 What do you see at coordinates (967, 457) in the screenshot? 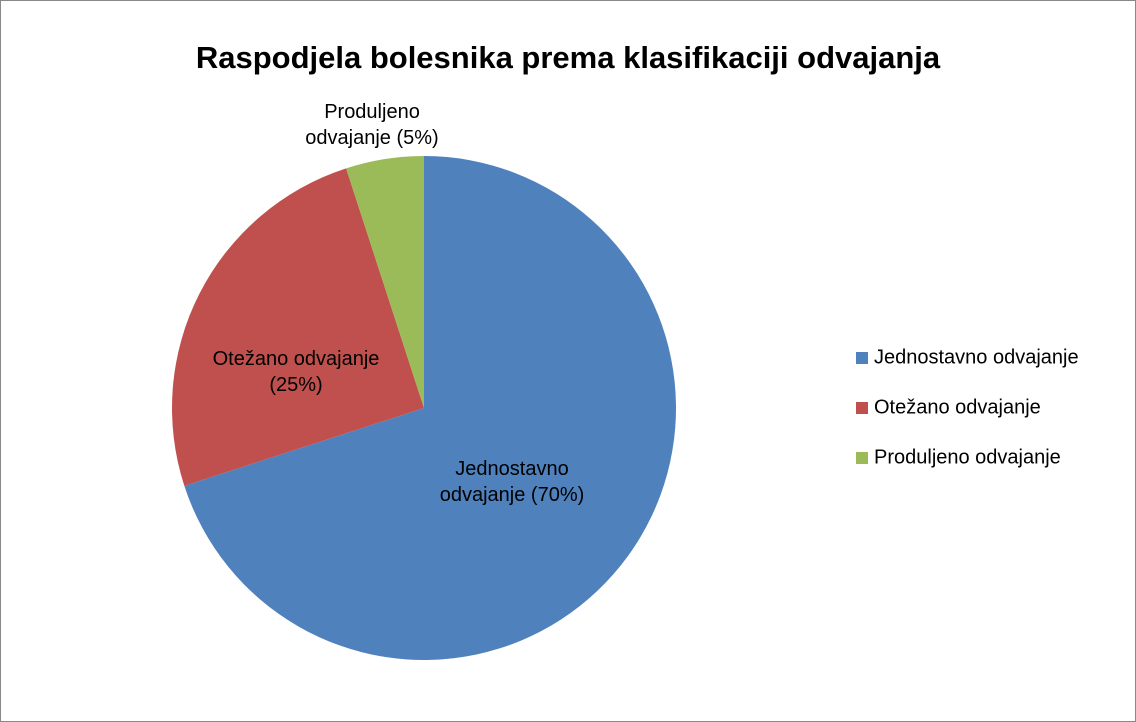
I see `legend-label: Produljeno odvajanje` at bounding box center [967, 457].